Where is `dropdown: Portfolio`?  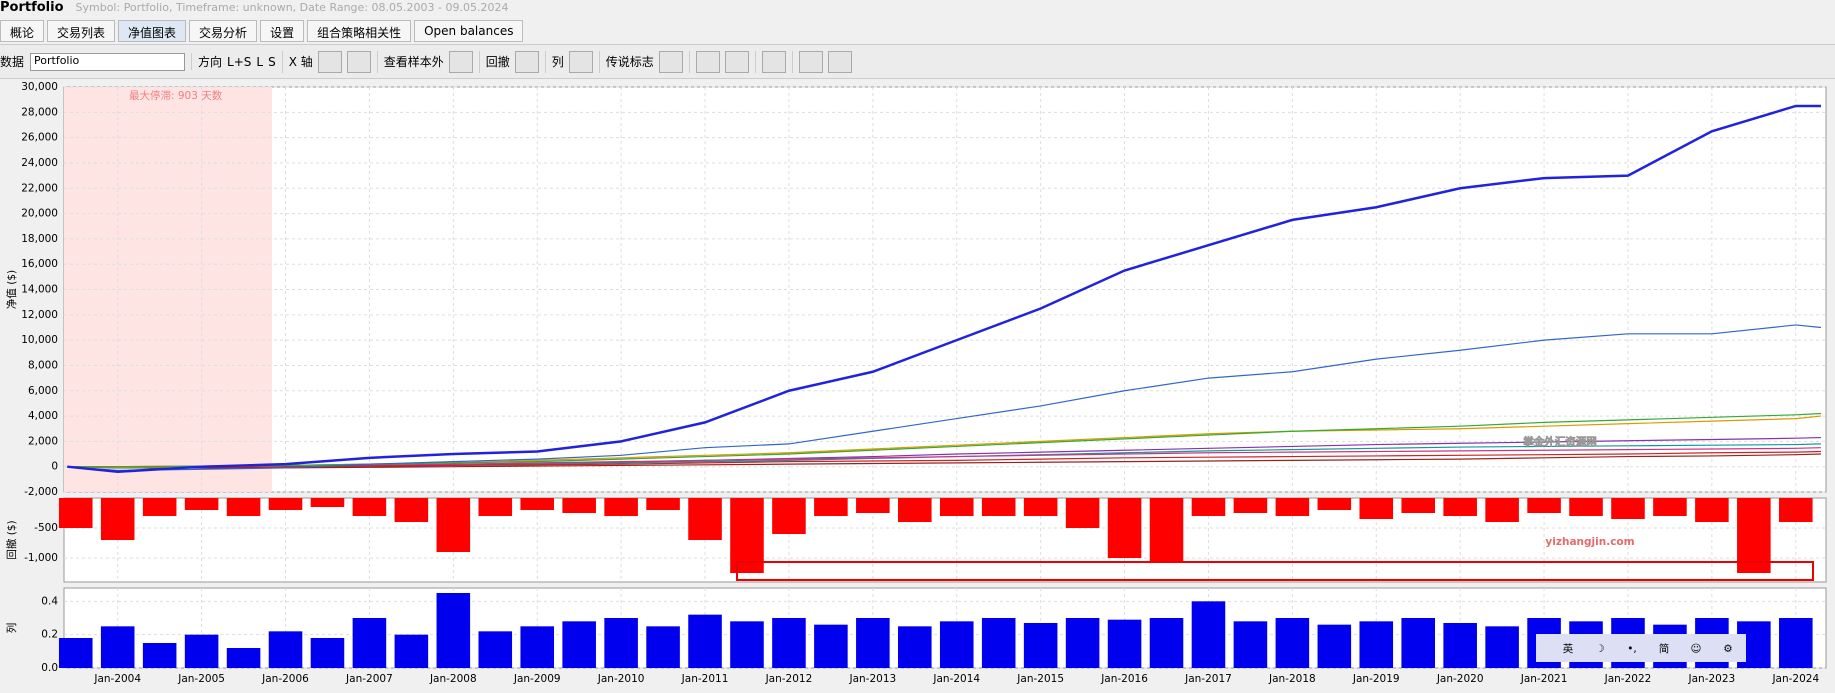
dropdown: Portfolio is located at coordinates (108, 61).